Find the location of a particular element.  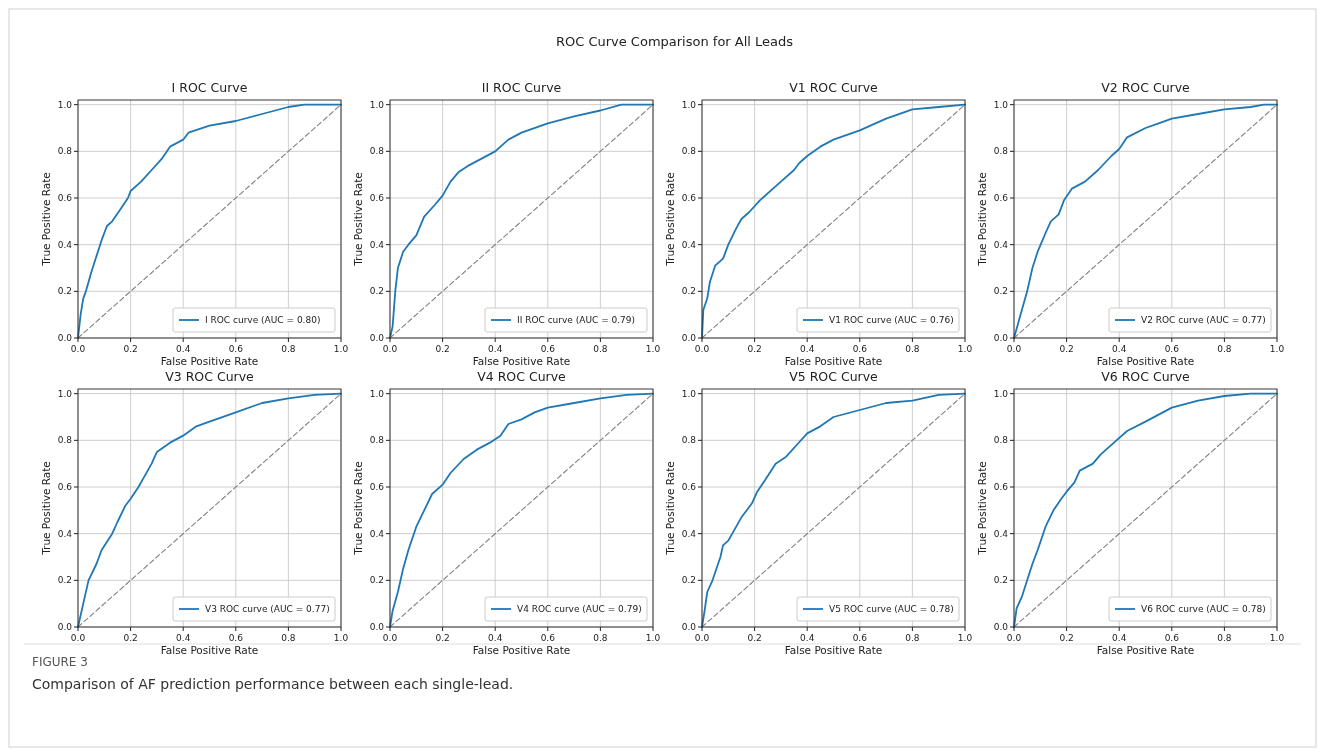

legend-label: I ROC curve (AUC = 0.80) is located at coordinates (263, 319).